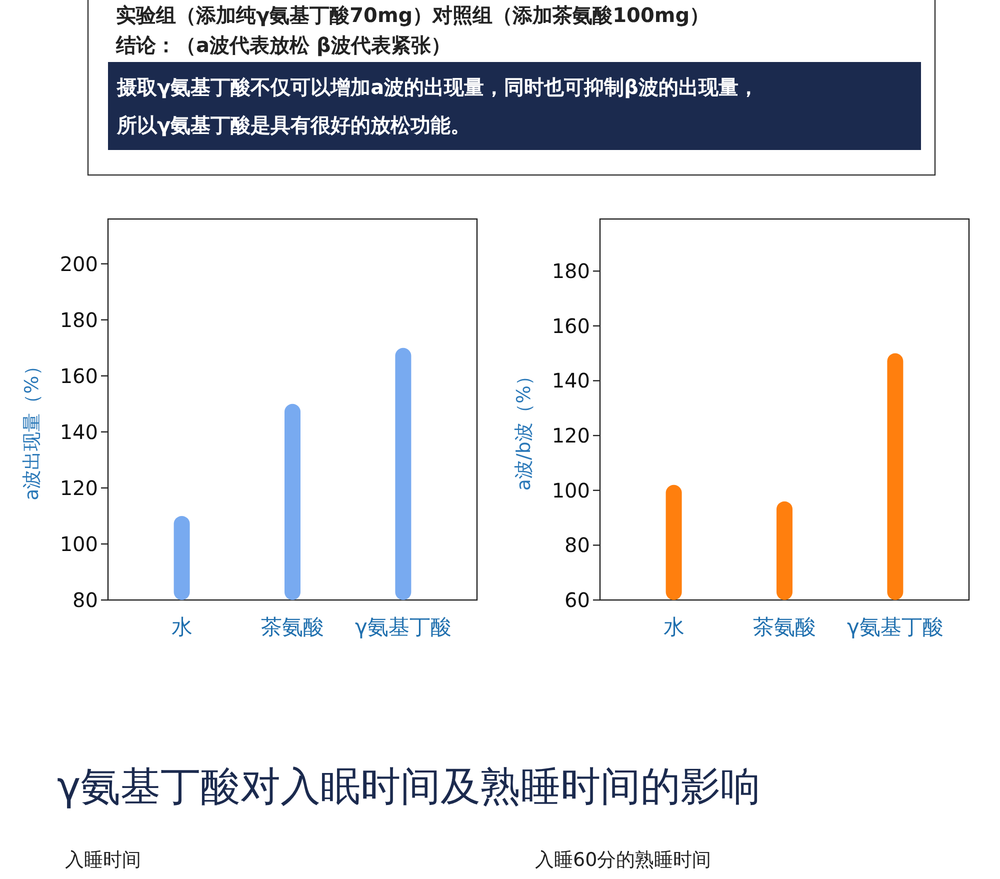 The height and width of the screenshot is (879, 1000). I want to click on text: 入睡60分的熟睡时间, so click(623, 860).